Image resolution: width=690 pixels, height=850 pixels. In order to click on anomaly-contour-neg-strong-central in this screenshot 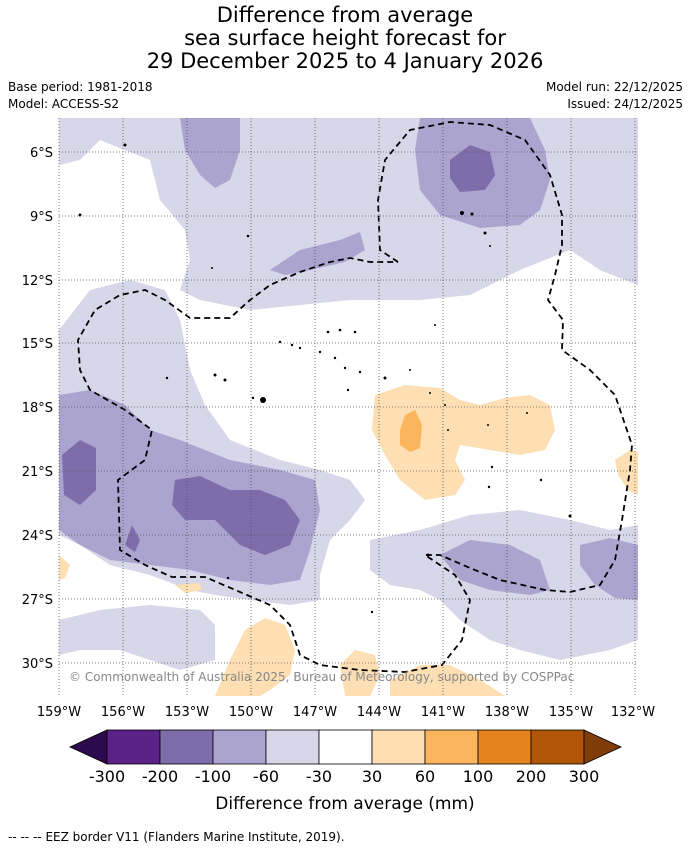, I will do `click(236, 515)`.